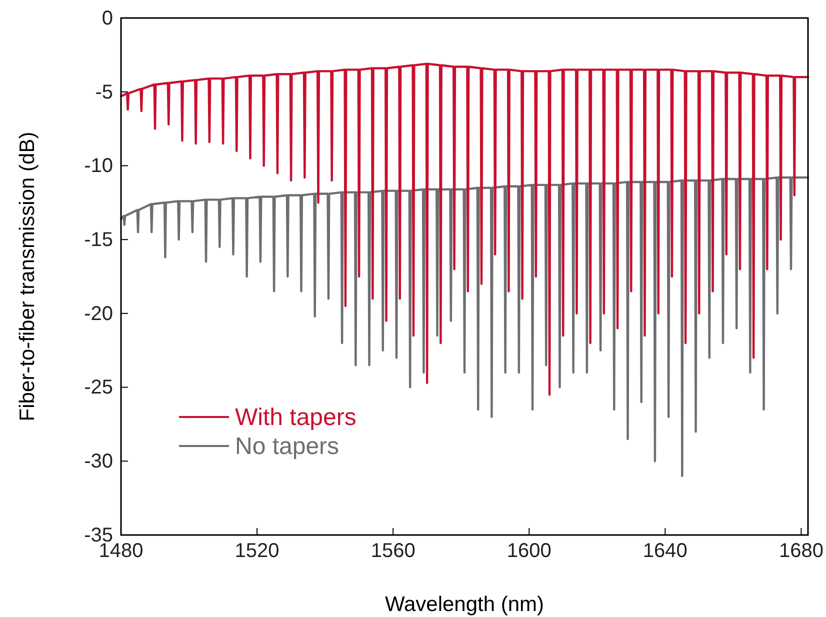  What do you see at coordinates (107, 18) in the screenshot?
I see `y-tick-label: 0` at bounding box center [107, 18].